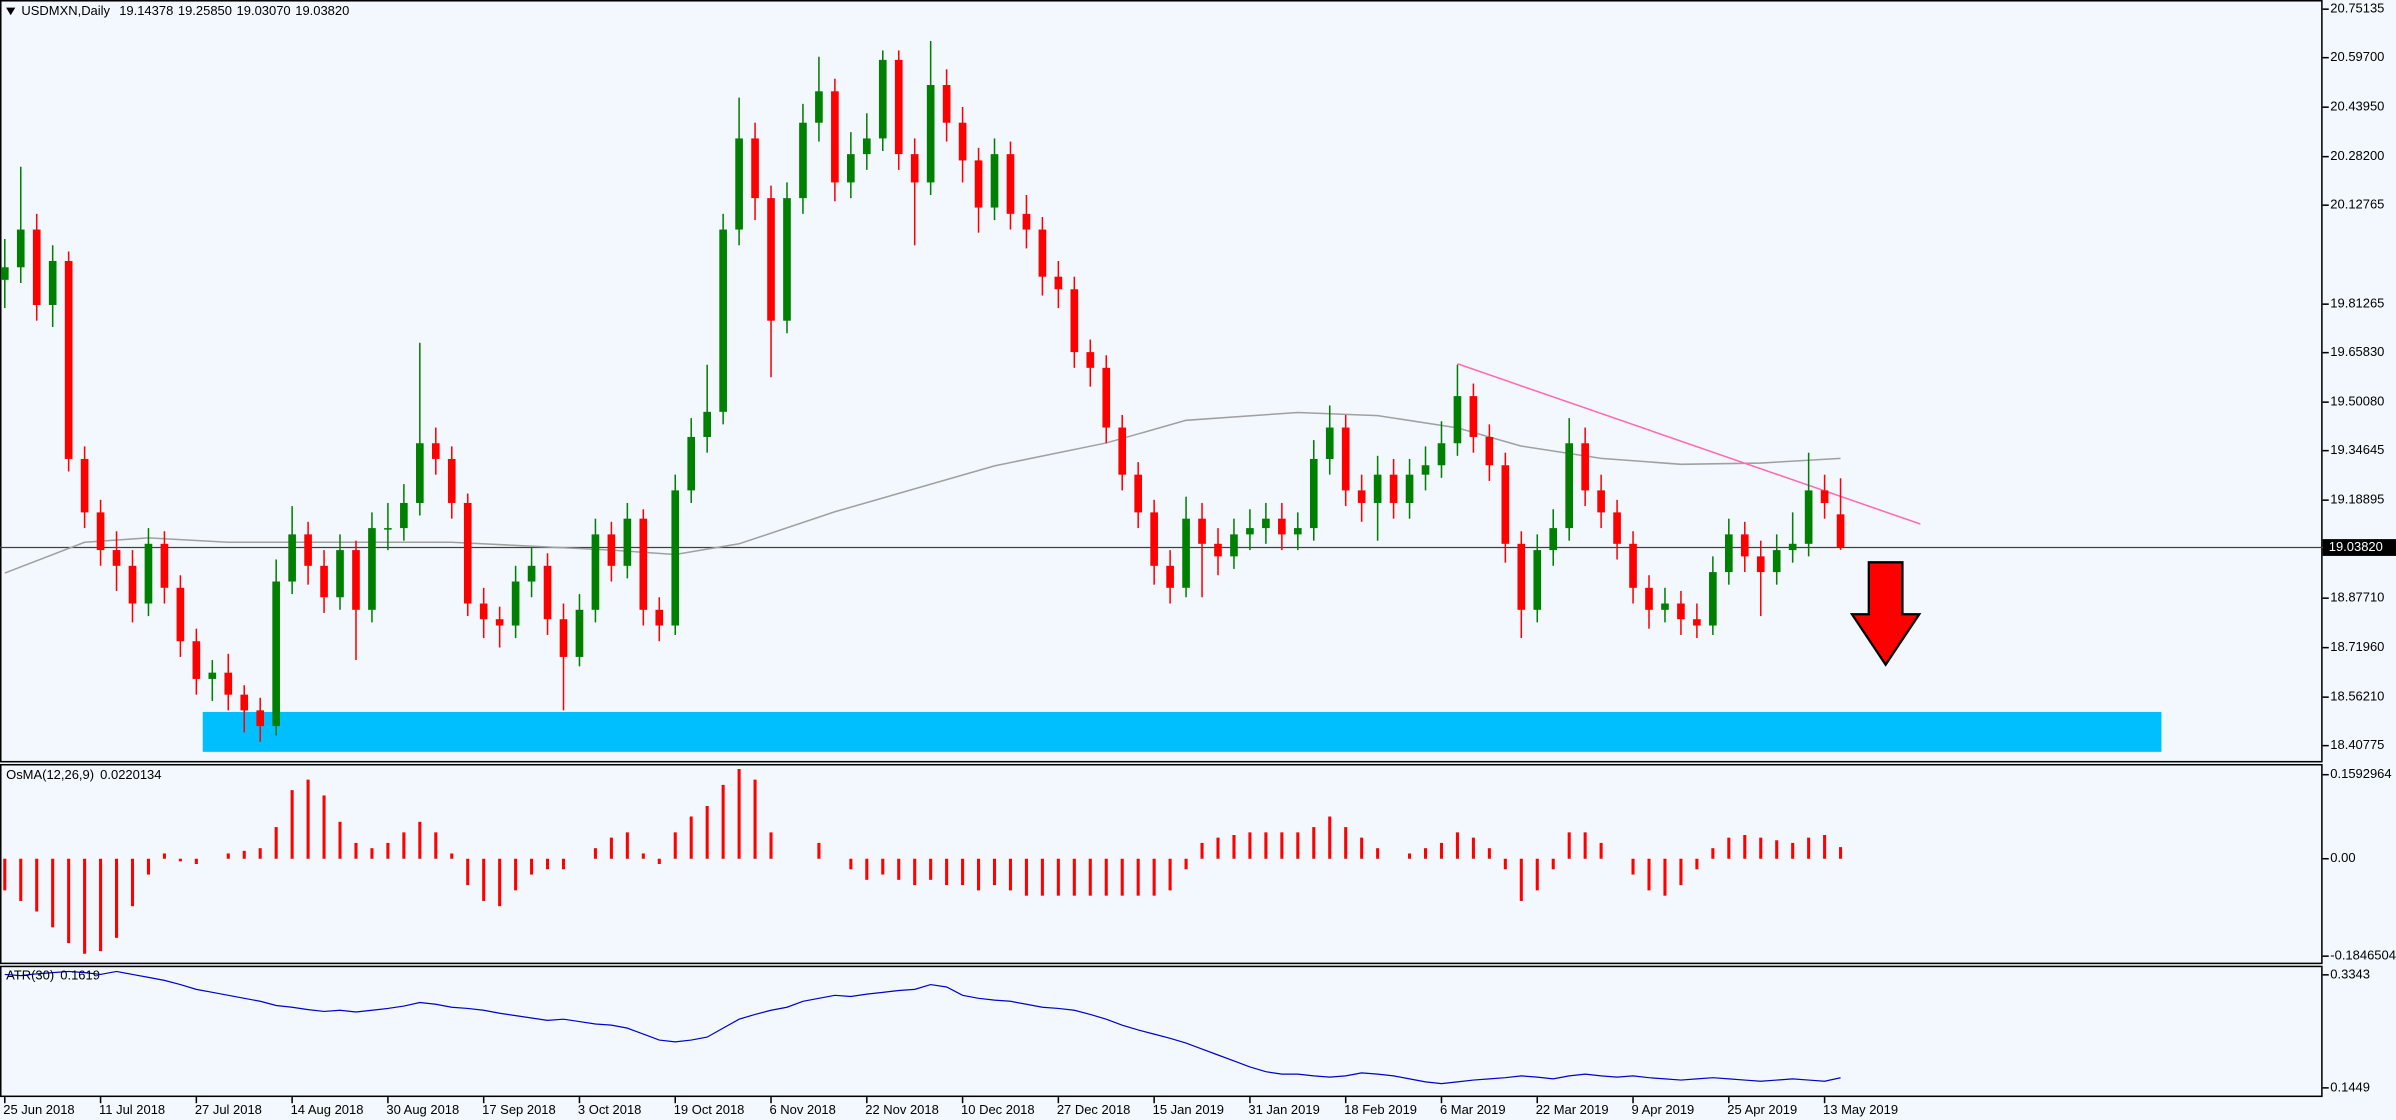 The width and height of the screenshot is (2396, 1120). I want to click on osma-header: OsMA(12,26,9) 0.0220134, so click(83, 775).